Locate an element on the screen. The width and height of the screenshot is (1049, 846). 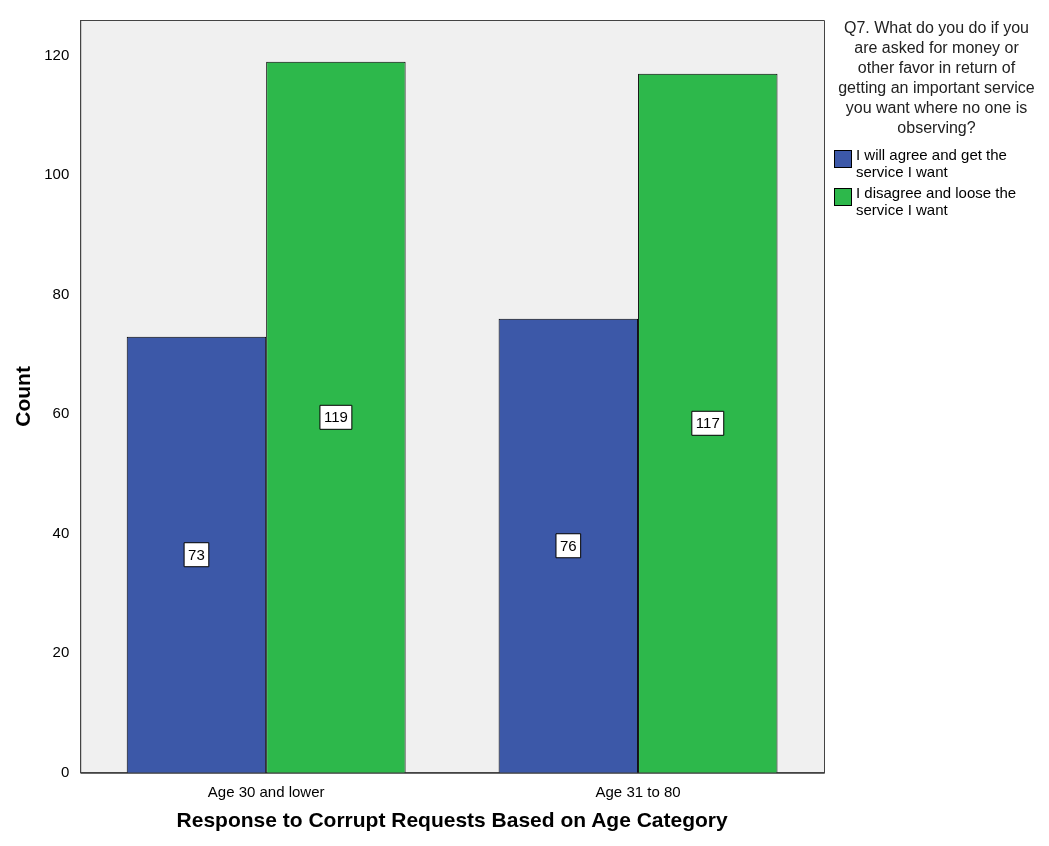
y-axis-title: Count is located at coordinates (23, 396).